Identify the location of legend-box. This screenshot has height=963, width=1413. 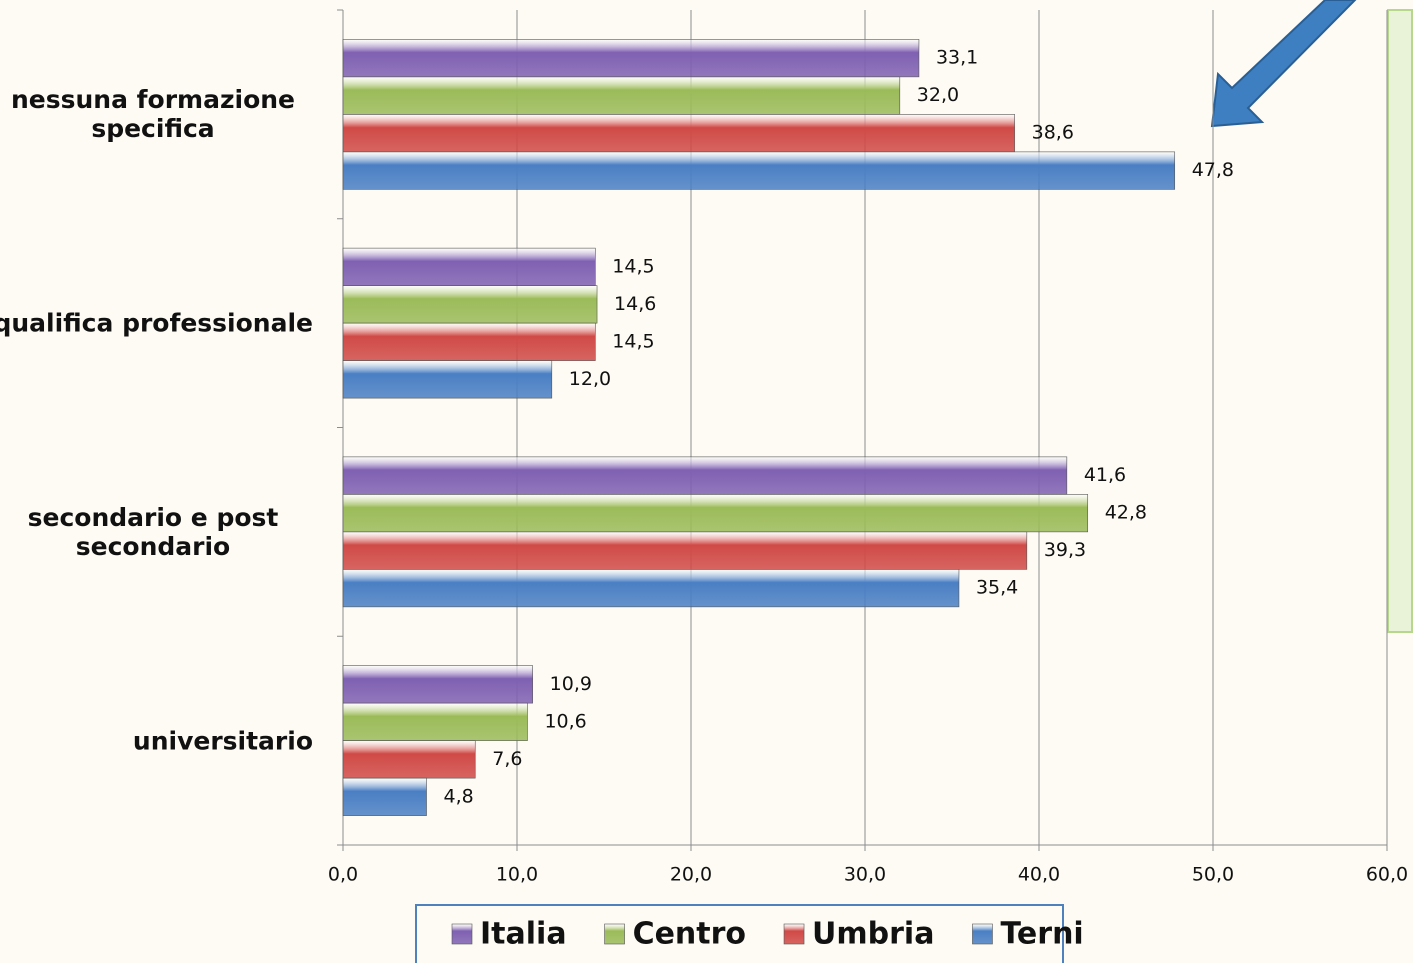
(739, 933).